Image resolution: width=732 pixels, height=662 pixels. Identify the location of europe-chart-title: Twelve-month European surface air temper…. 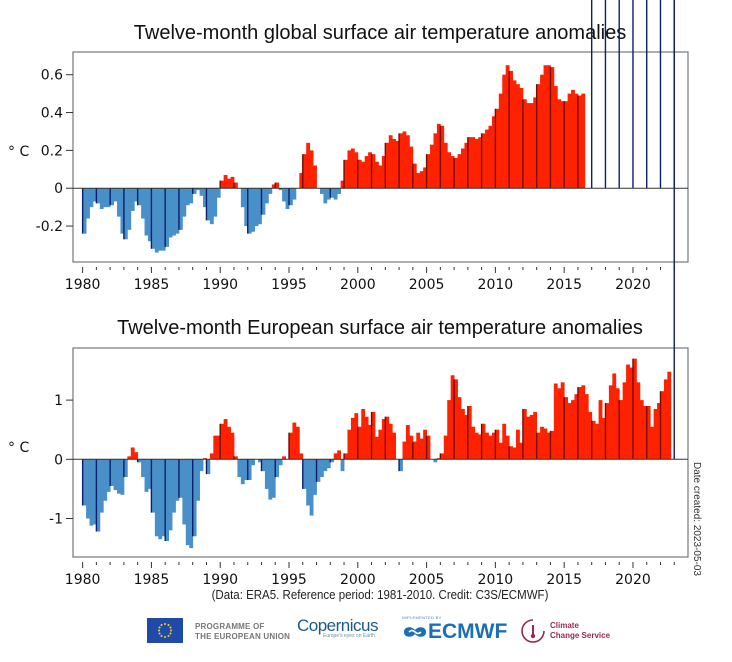
(380, 328).